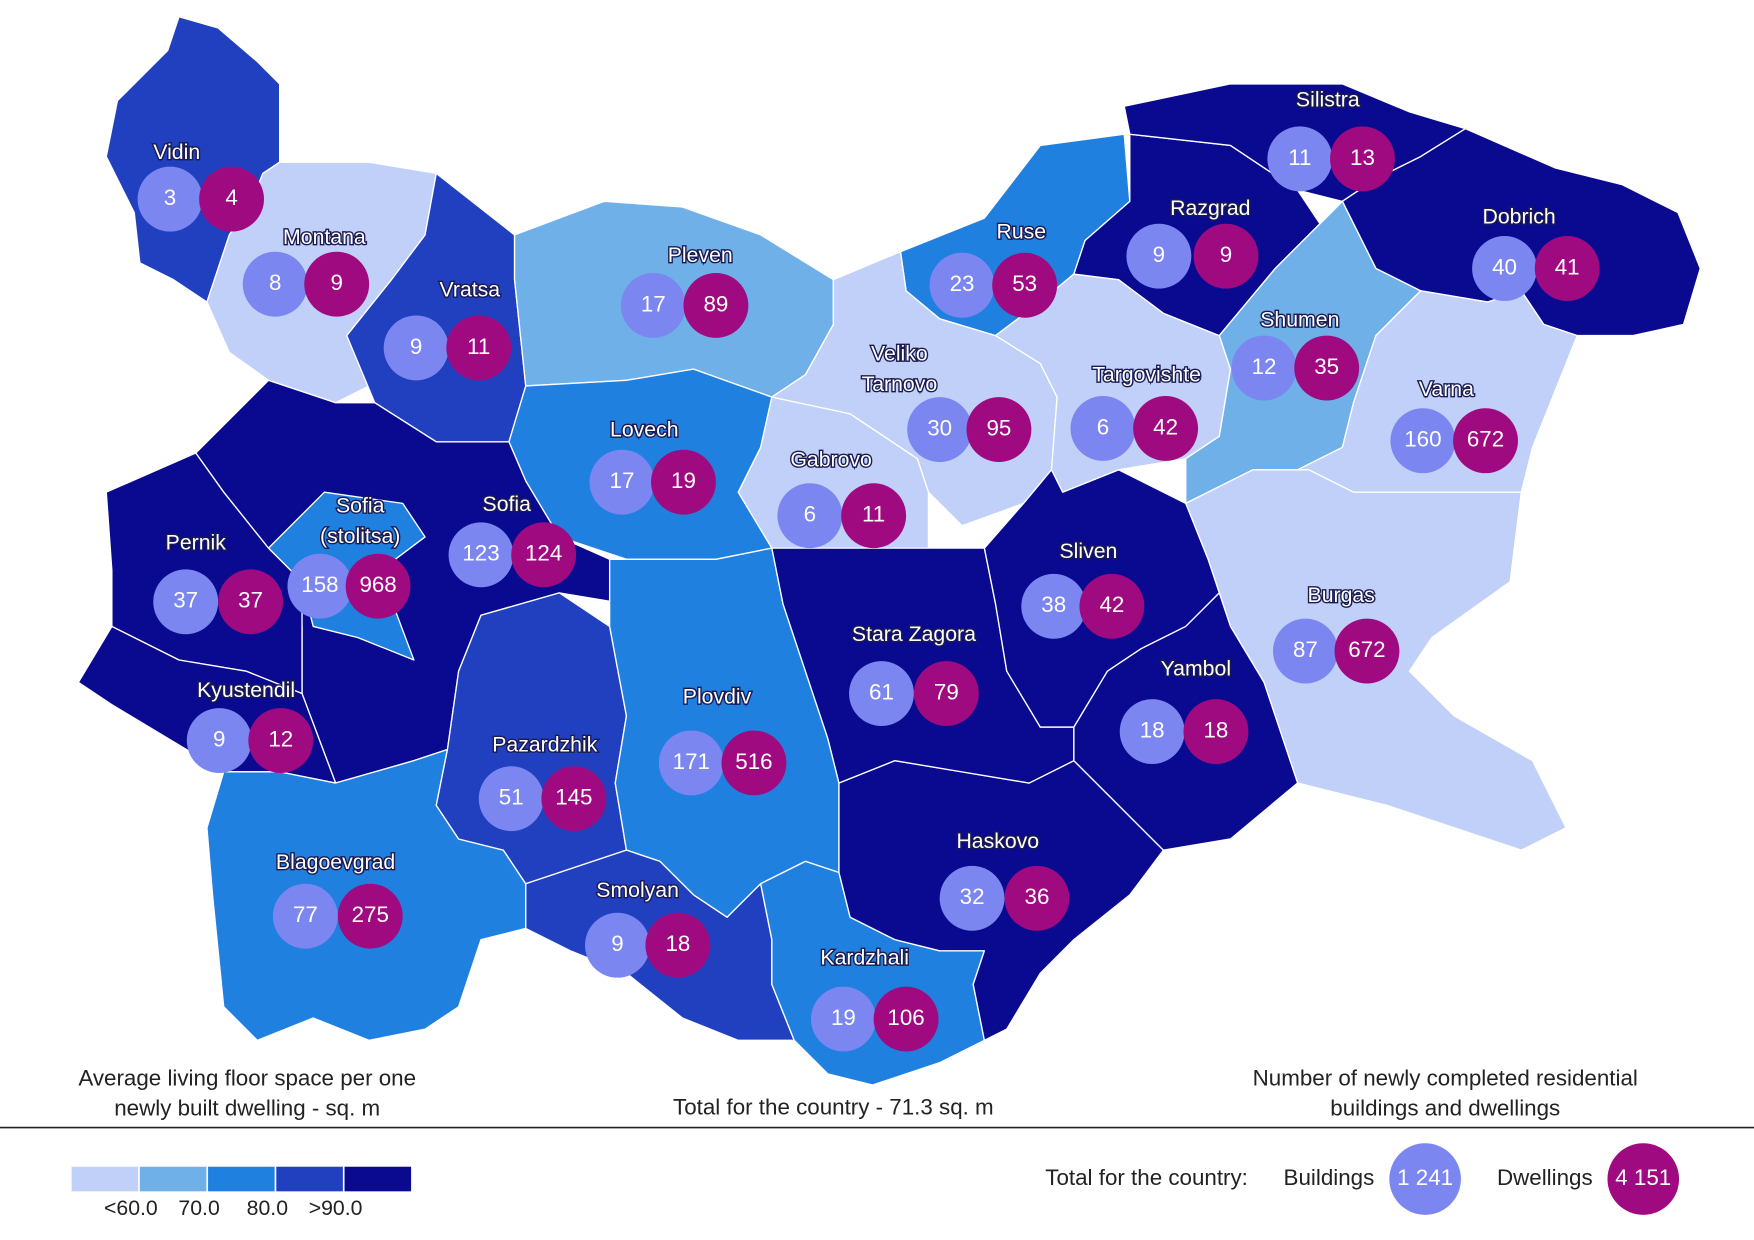  I want to click on total-buildings-circle, so click(1425, 1179).